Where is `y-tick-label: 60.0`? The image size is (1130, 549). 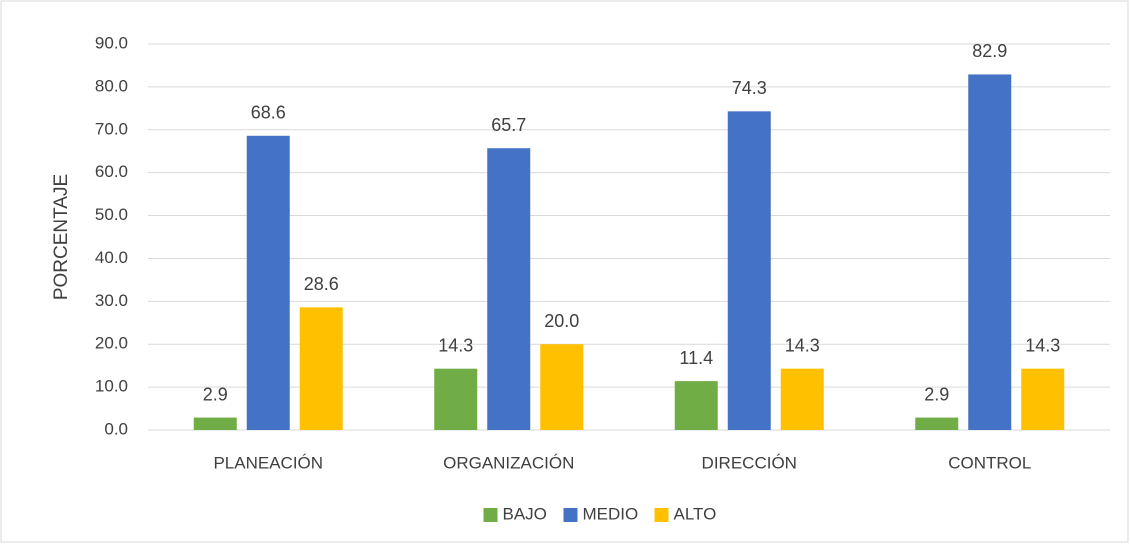 y-tick-label: 60.0 is located at coordinates (111, 171).